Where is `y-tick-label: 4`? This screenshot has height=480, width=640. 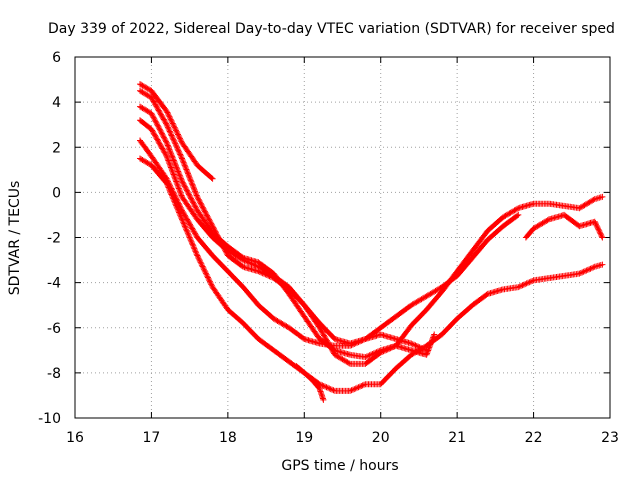
y-tick-label: 4 is located at coordinates (56, 103).